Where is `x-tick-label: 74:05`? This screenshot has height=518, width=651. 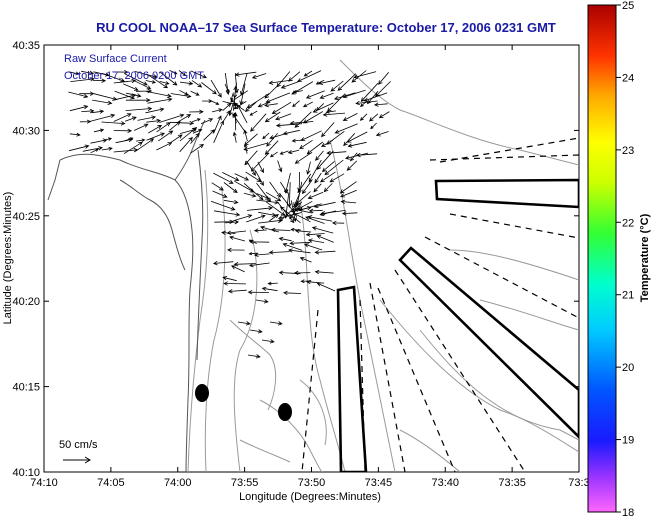
x-tick-label: 74:05 is located at coordinates (111, 483).